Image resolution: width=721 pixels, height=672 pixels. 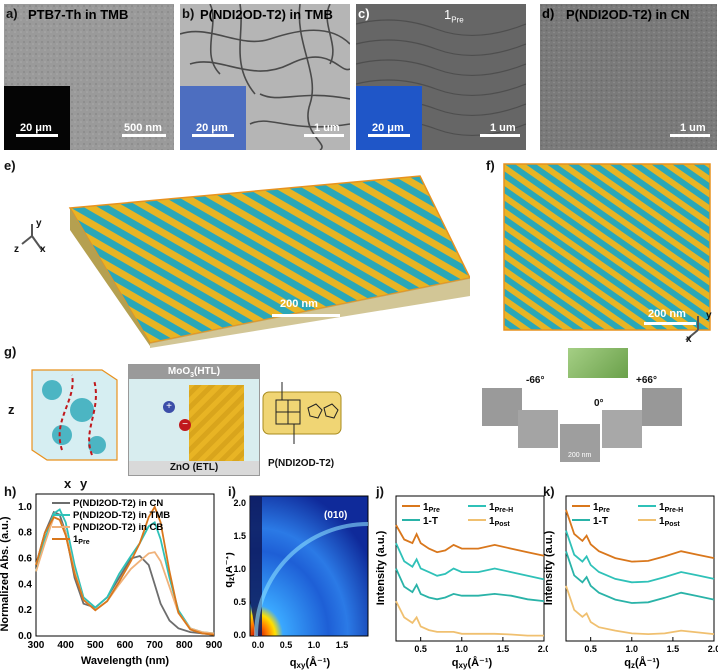 What do you see at coordinates (580, 455) in the screenshot?
I see `tilt-scale: 200 nm` at bounding box center [580, 455].